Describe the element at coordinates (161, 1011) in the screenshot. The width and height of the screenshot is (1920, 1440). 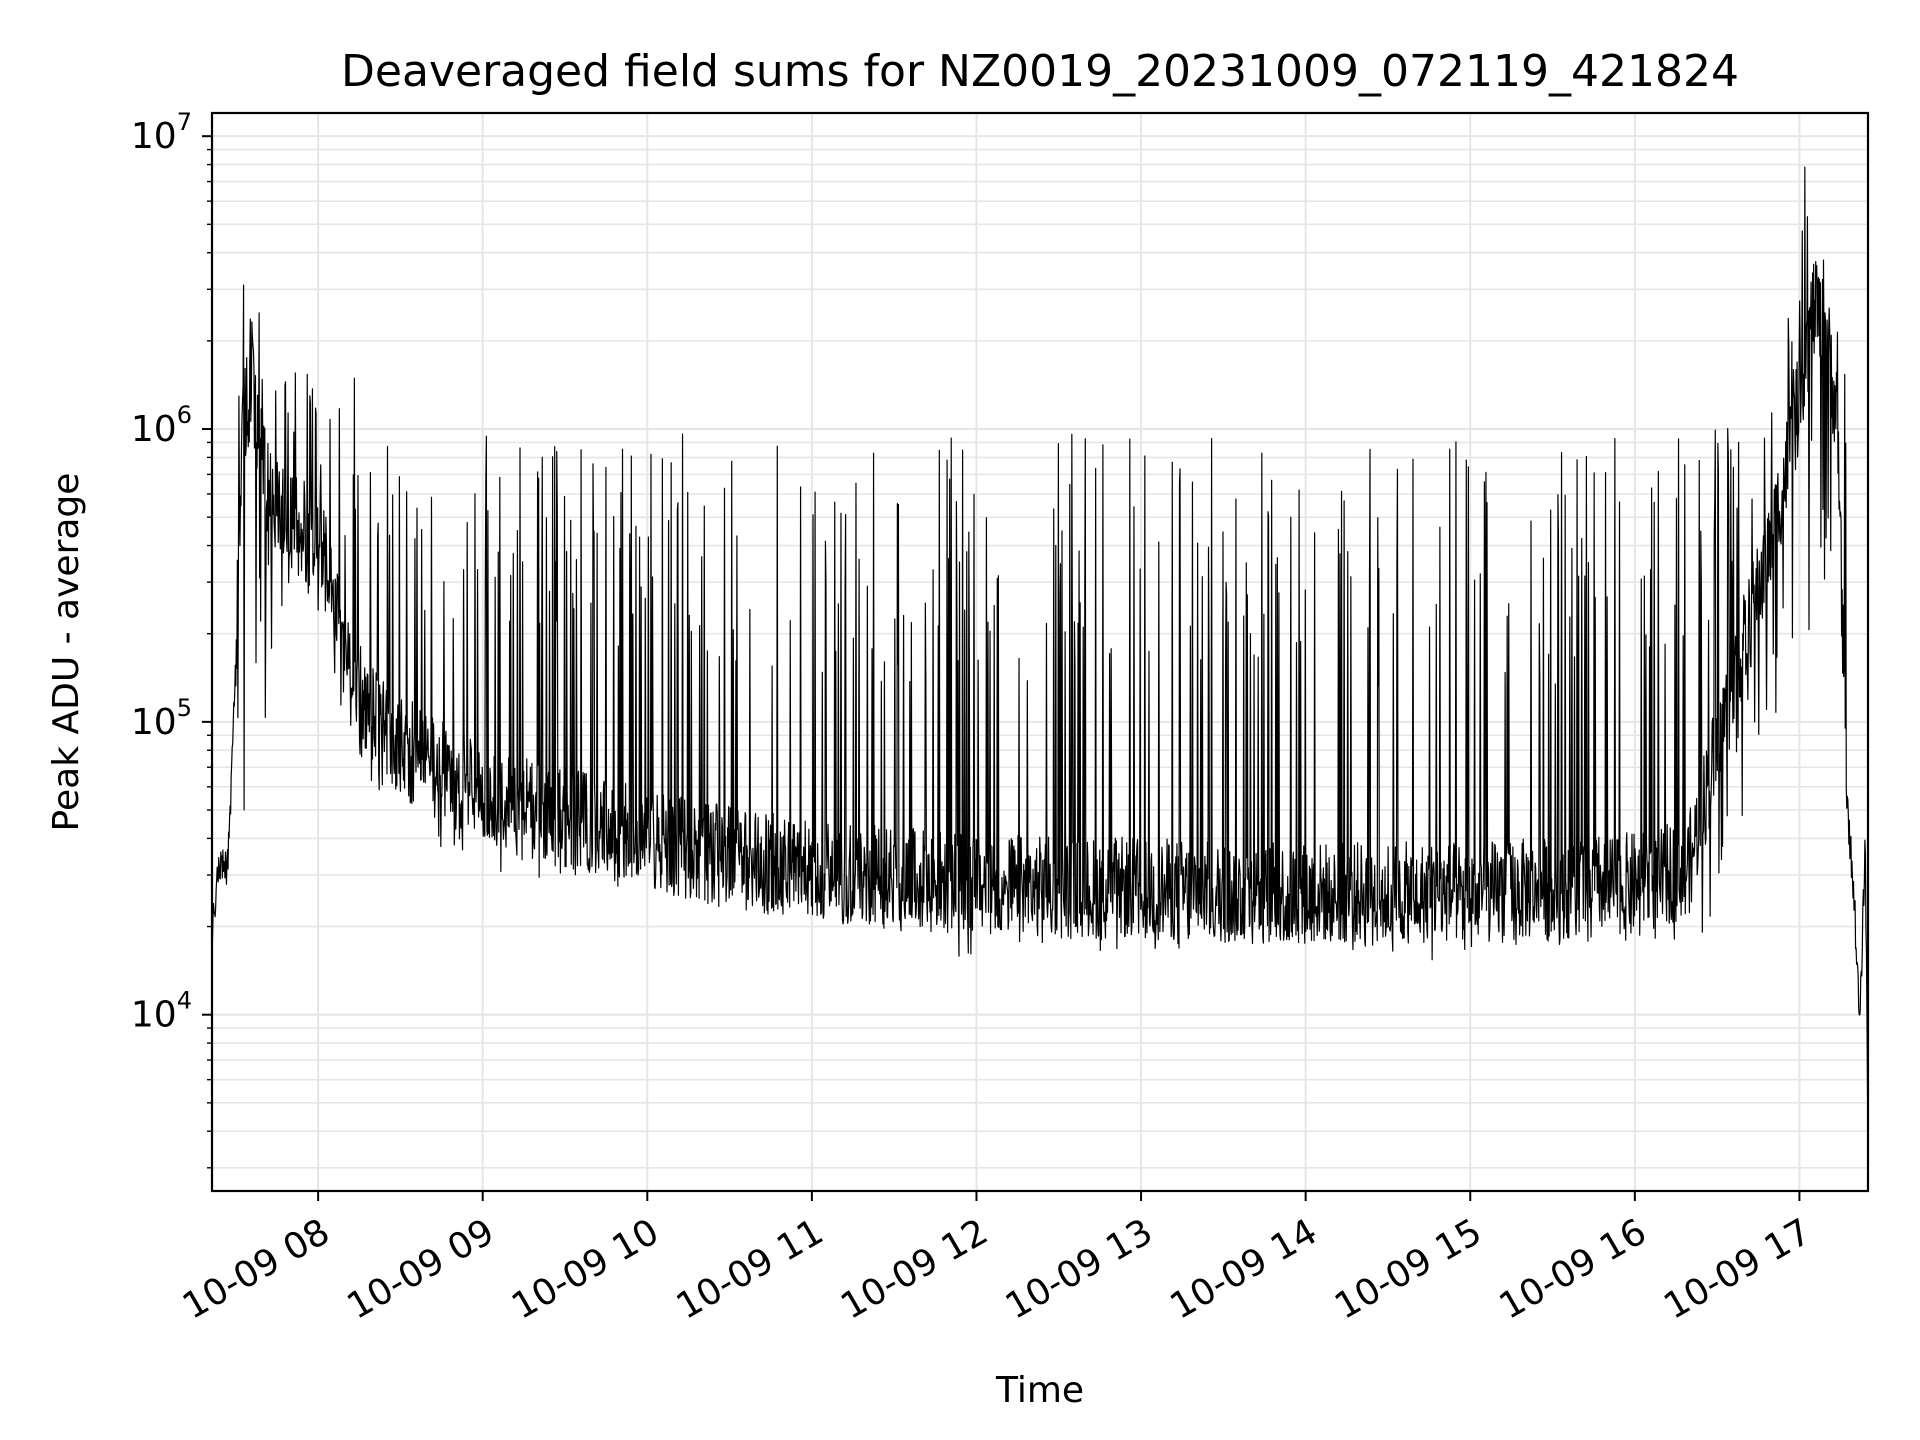
I see `y-tick-label: 10⁴` at that location.